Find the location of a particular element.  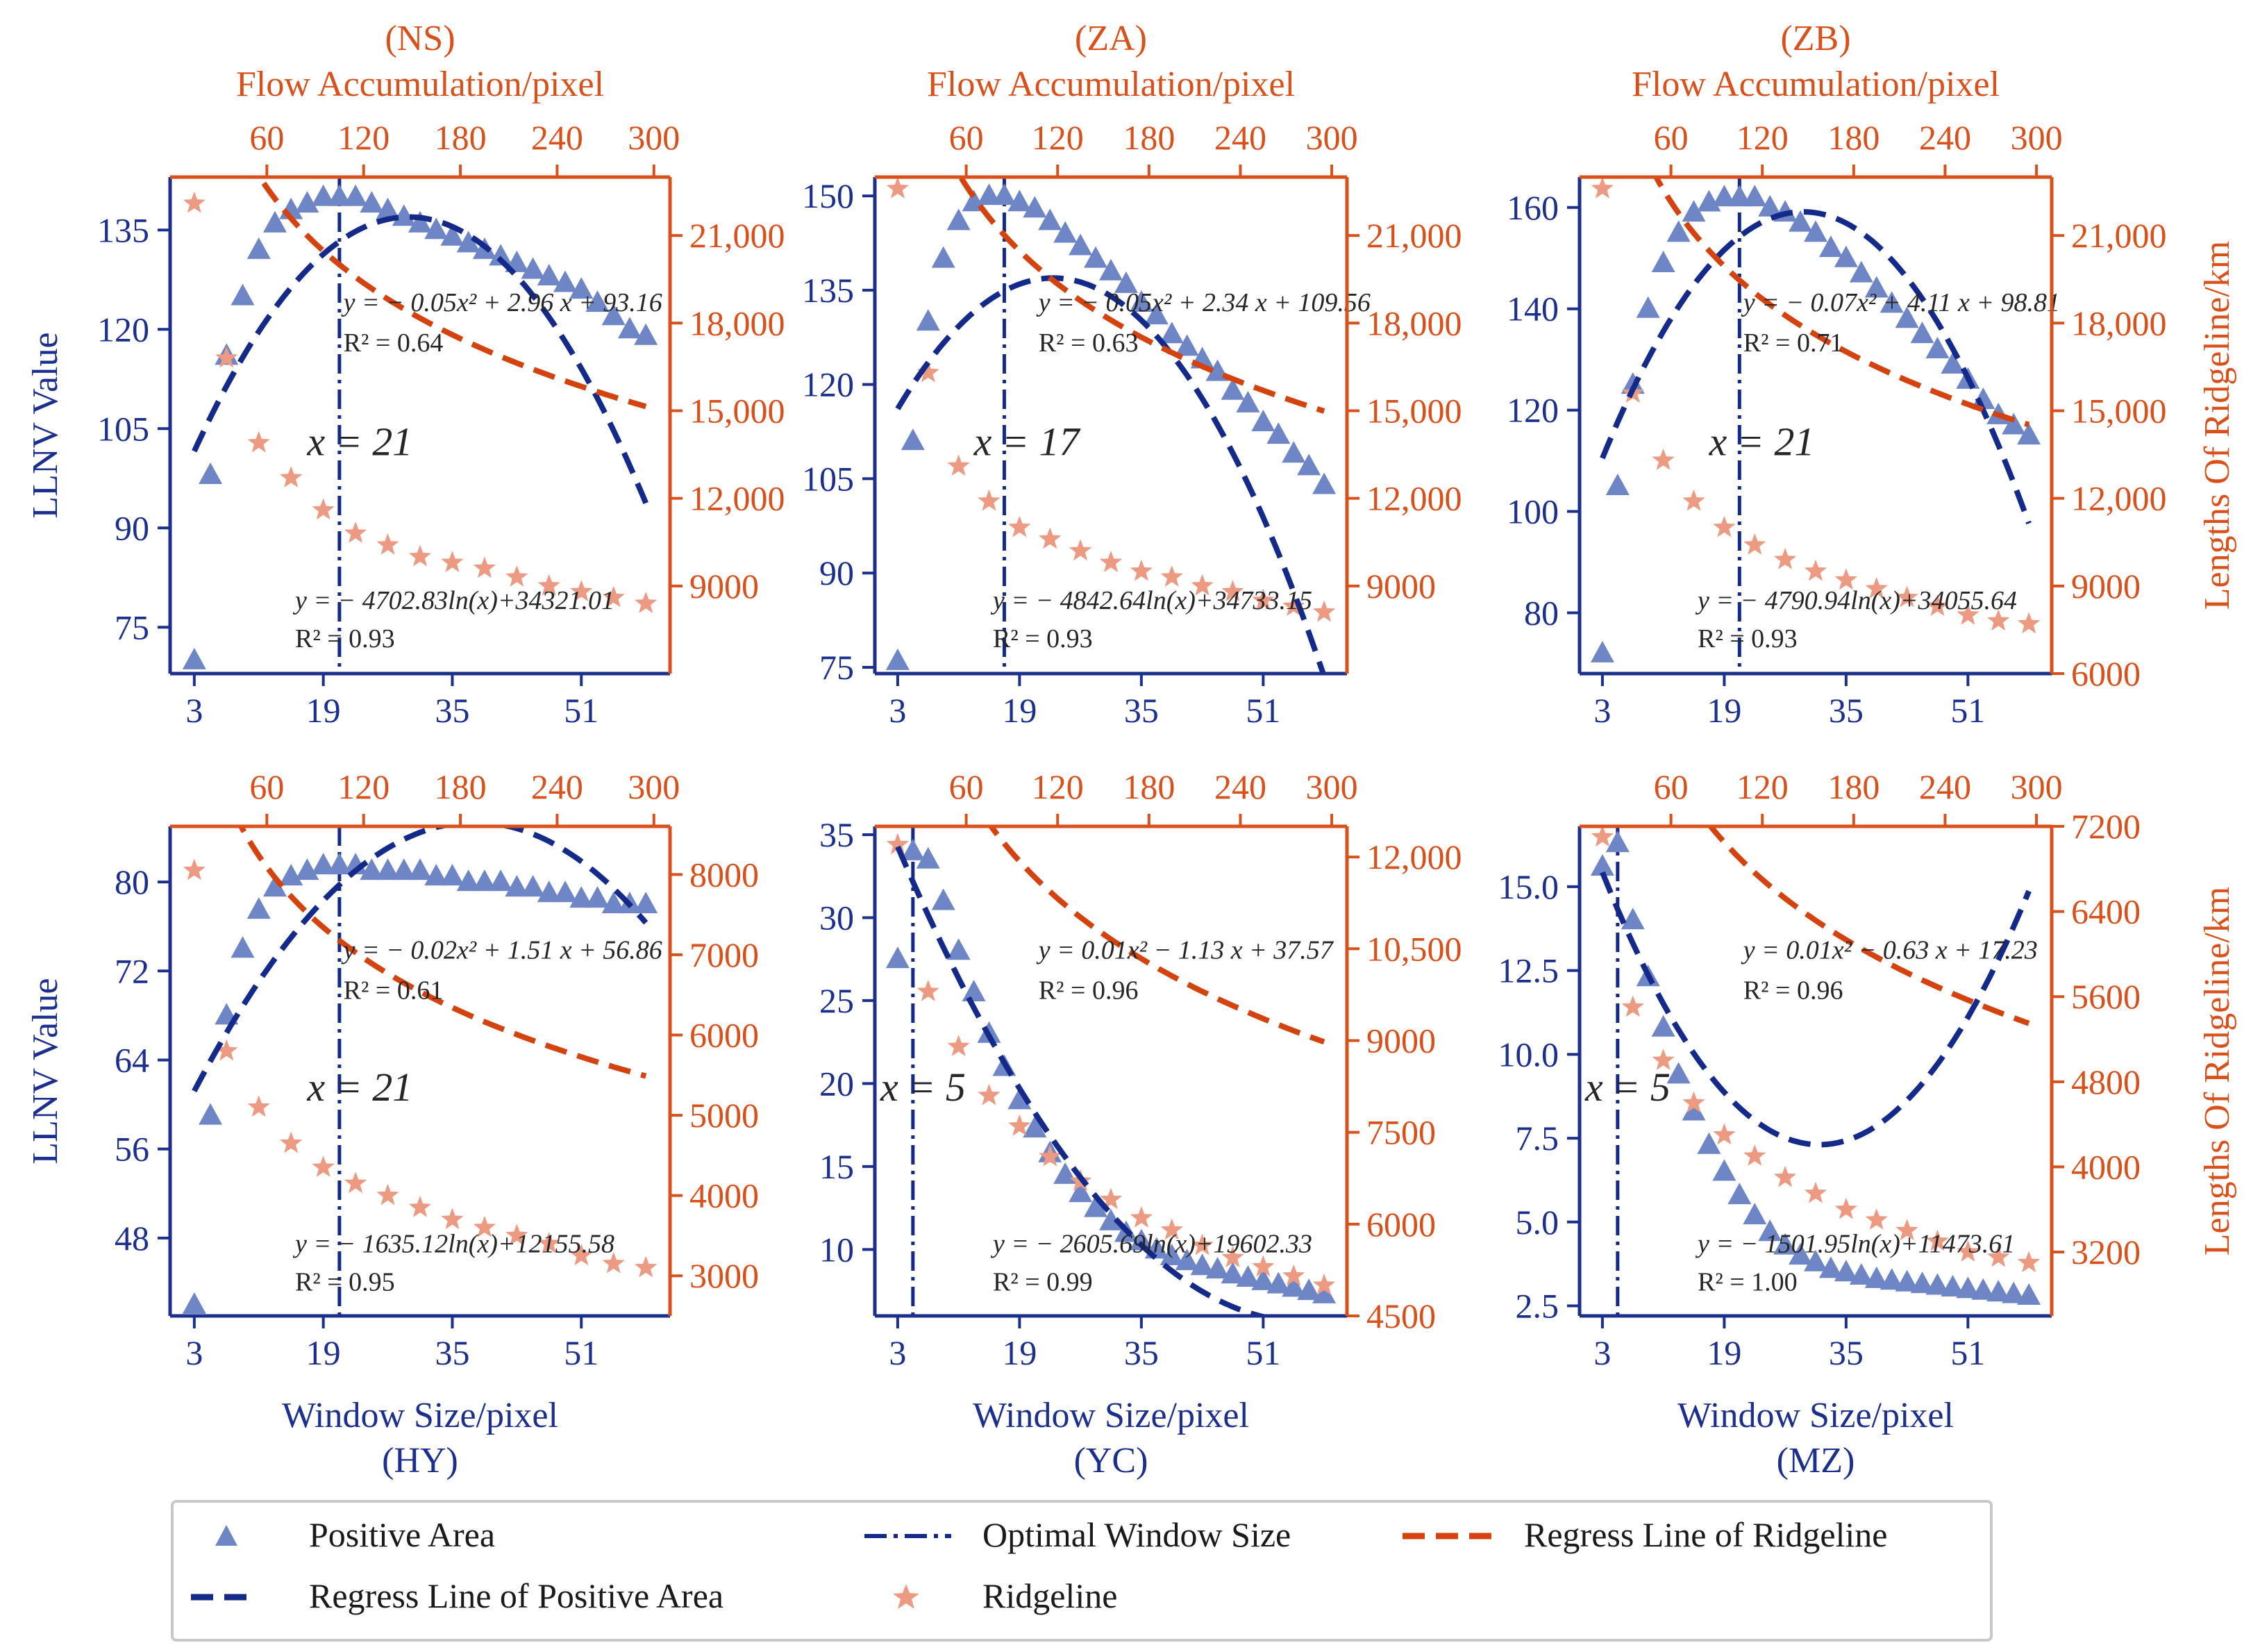

ridge-fit-r2: R² = 0.99 is located at coordinates (1043, 1281).